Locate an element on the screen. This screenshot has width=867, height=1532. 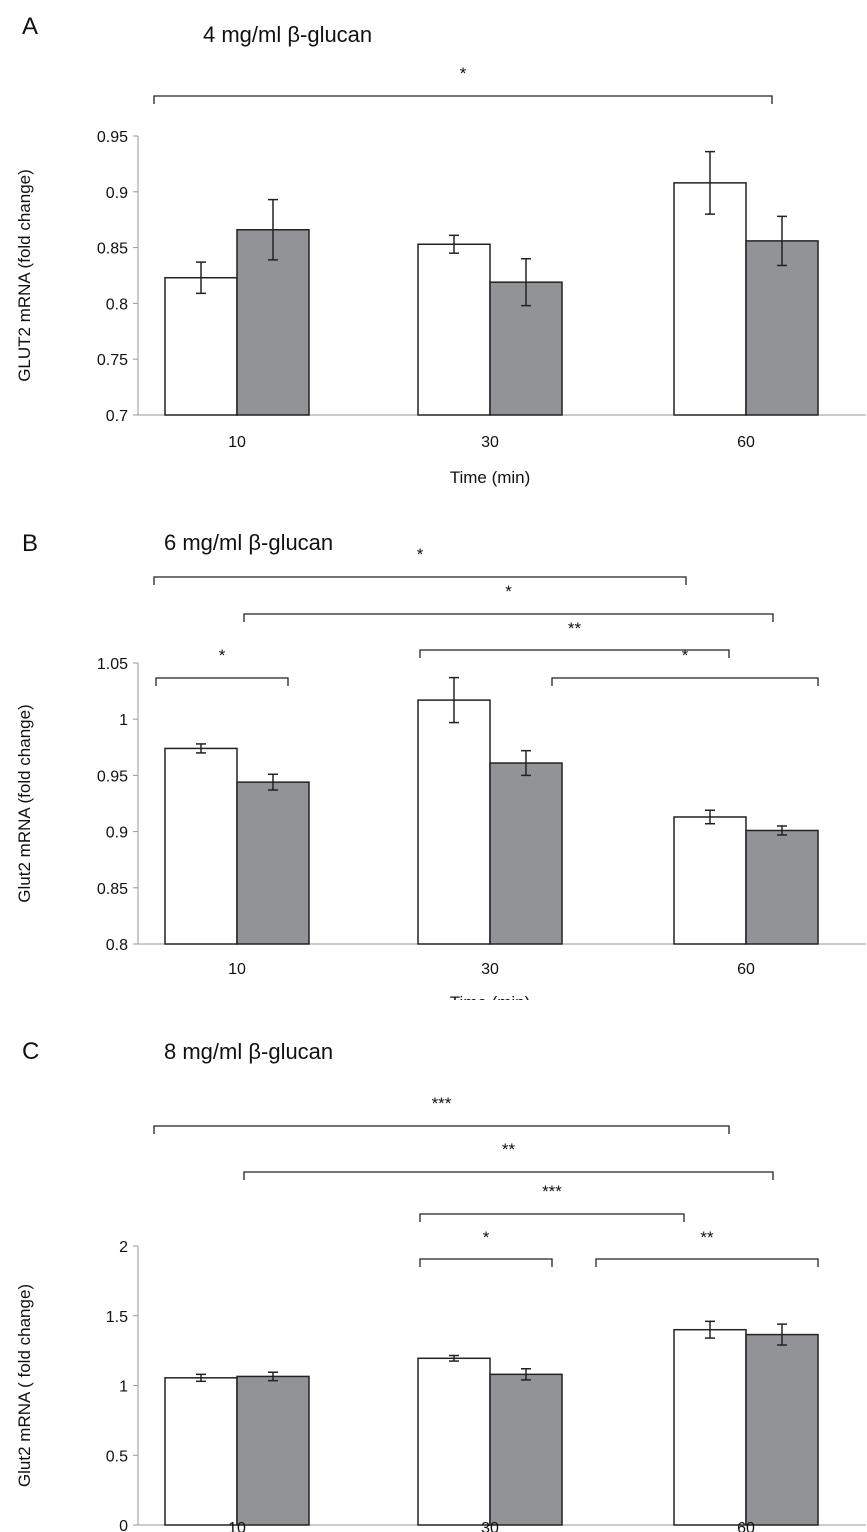
y-tick-label: 0 is located at coordinates (123, 1525).